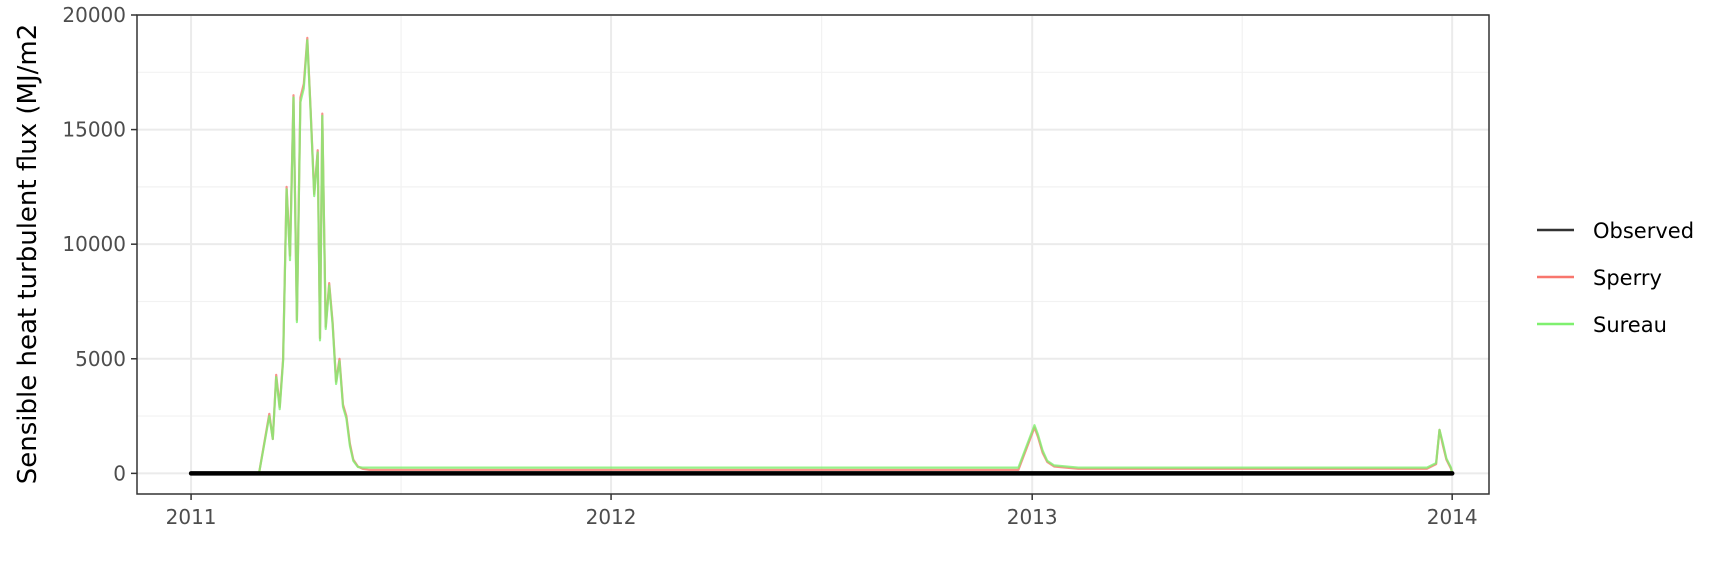 The image size is (1728, 576). What do you see at coordinates (191, 517) in the screenshot?
I see `x-tick-label: 2011` at bounding box center [191, 517].